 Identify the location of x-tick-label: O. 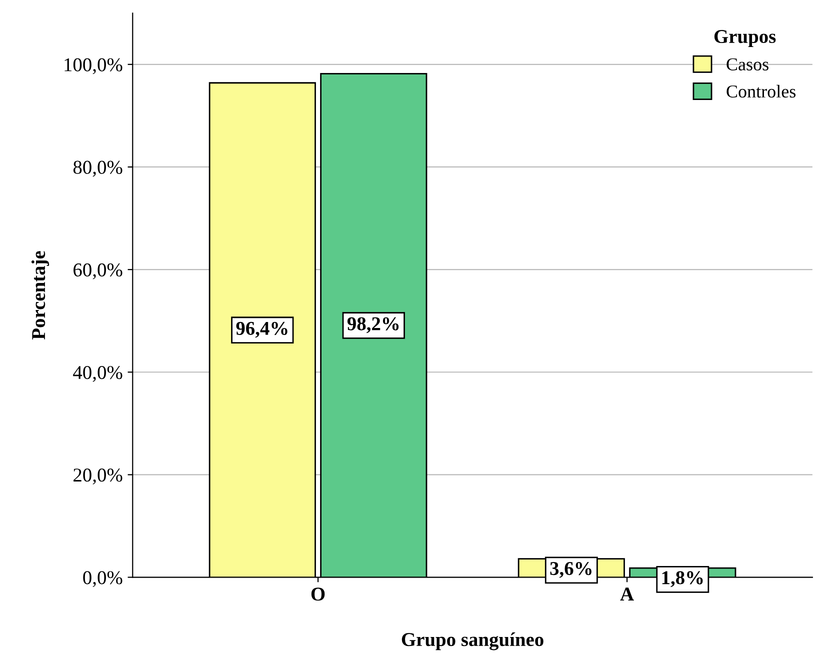
(318, 594).